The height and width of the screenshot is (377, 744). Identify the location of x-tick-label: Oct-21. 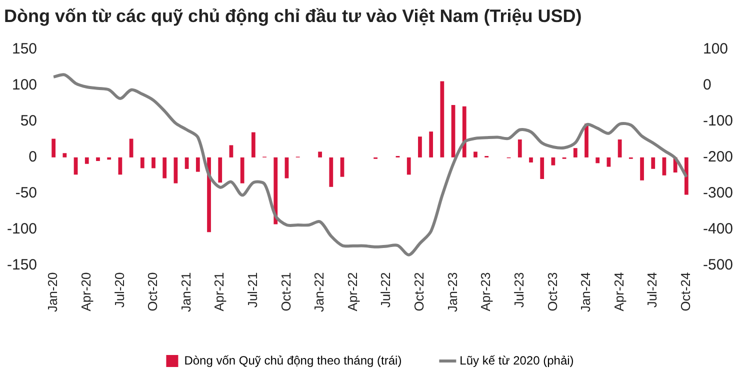
(286, 292).